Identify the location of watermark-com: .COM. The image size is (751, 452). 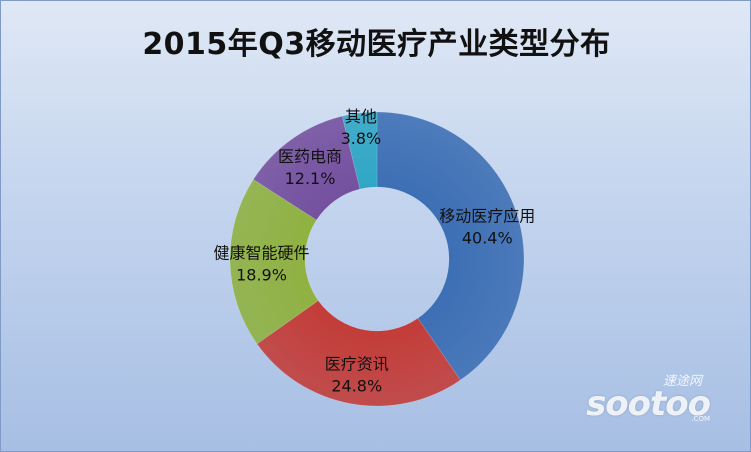
(700, 419).